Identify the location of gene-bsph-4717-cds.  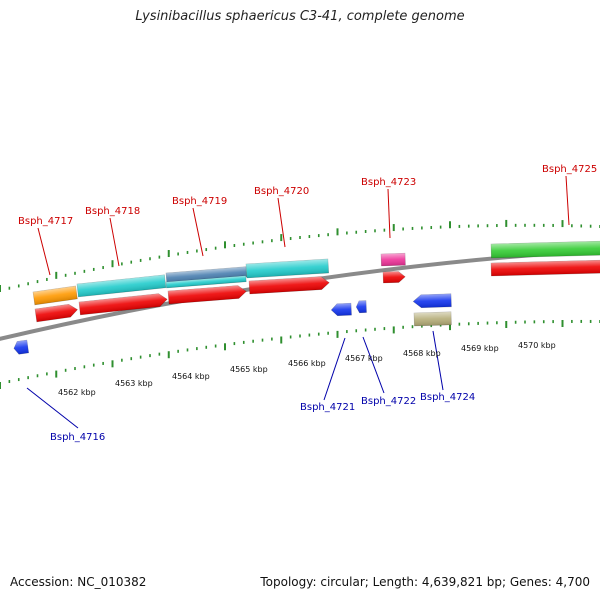
(56, 313).